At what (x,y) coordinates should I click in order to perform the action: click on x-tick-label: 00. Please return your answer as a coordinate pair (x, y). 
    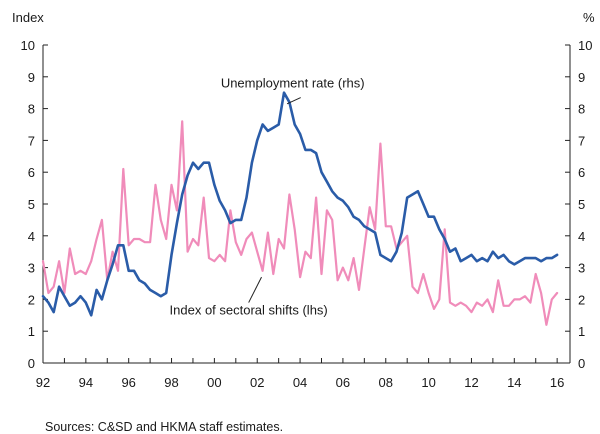
    Looking at the image, I should click on (214, 382).